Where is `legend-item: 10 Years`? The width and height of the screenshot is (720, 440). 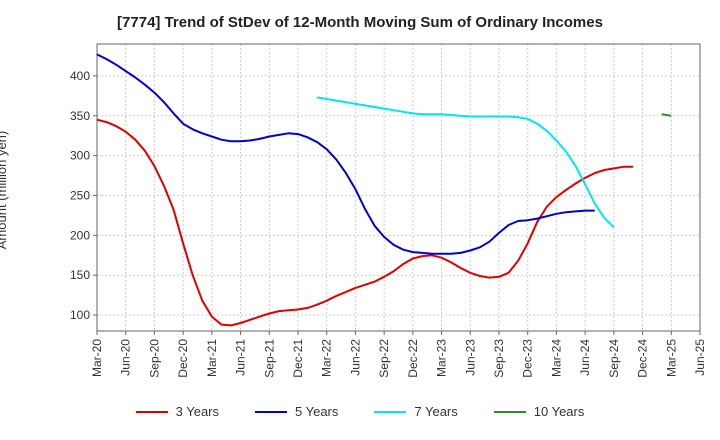
legend-item: 10 Years is located at coordinates (539, 411).